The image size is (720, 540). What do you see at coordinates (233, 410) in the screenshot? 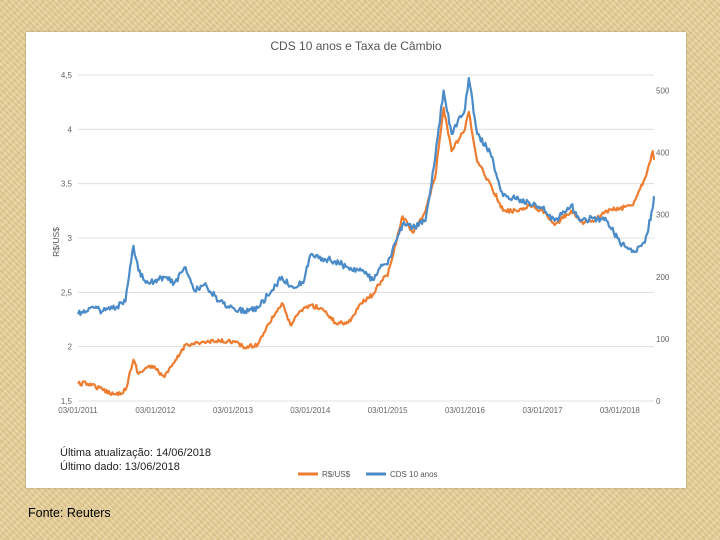
I see `x-tick-label: 03/01/2013` at bounding box center [233, 410].